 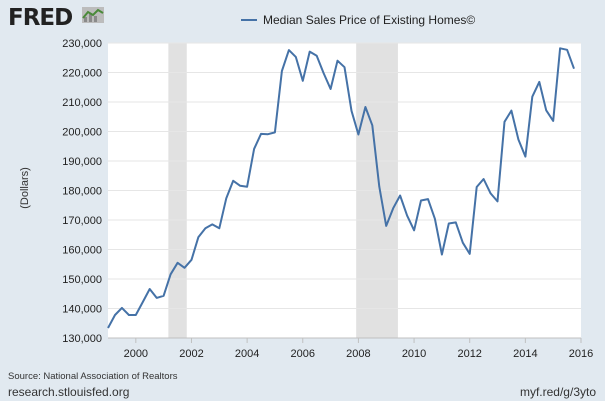 What do you see at coordinates (93, 376) in the screenshot?
I see `source-note: Source: National Association of Realtors` at bounding box center [93, 376].